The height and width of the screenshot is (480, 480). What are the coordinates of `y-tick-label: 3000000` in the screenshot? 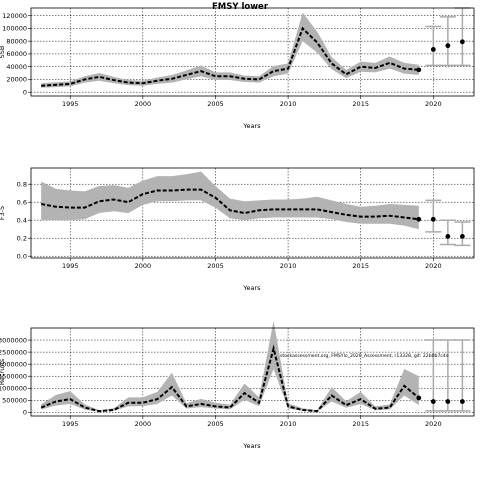 It's located at (13, 340).